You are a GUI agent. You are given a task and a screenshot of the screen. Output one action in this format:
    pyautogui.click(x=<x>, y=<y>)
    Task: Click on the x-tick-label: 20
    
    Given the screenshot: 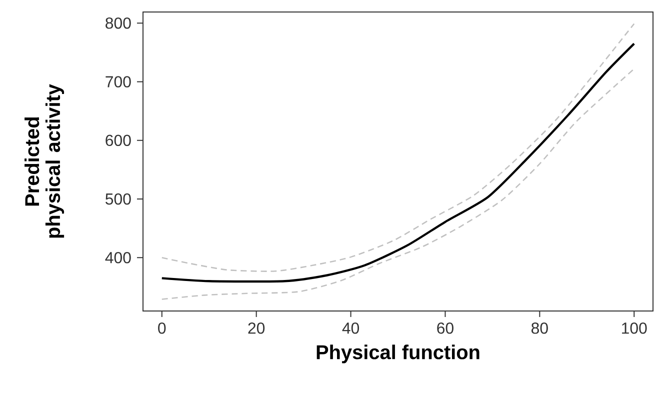 What is the action you would take?
    pyautogui.click(x=256, y=328)
    